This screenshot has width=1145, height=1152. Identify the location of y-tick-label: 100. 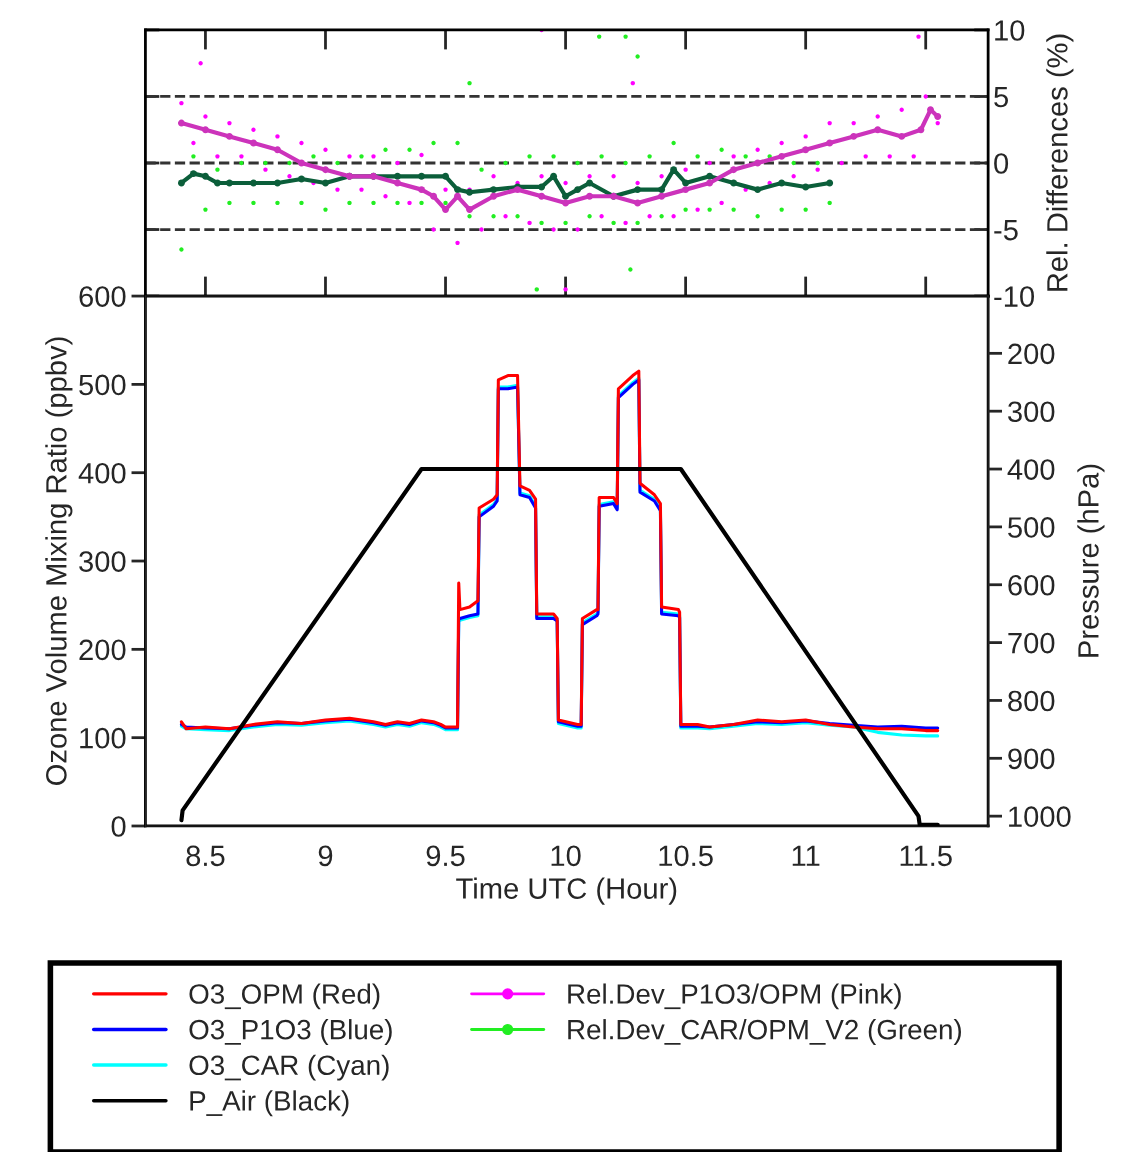
(103, 738).